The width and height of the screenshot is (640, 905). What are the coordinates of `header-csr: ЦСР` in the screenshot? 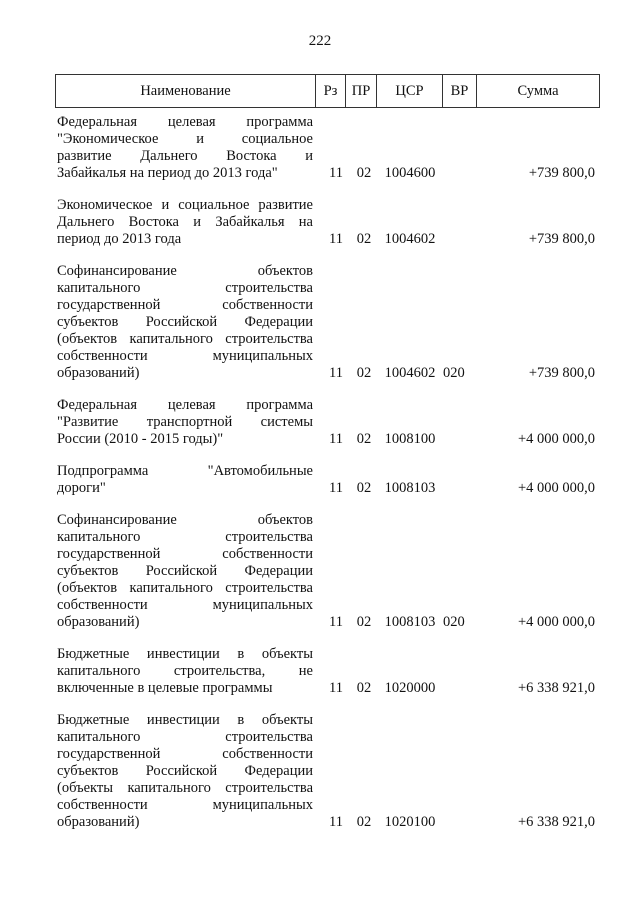 It's located at (410, 91).